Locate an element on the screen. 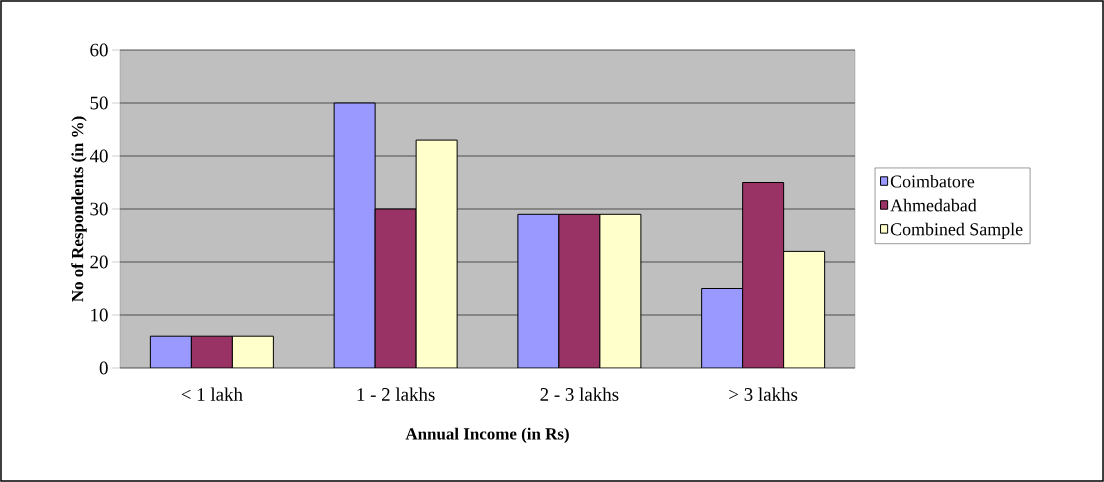 The width and height of the screenshot is (1104, 482). x-tick-label: 1 - 2 lakhs is located at coordinates (396, 394).